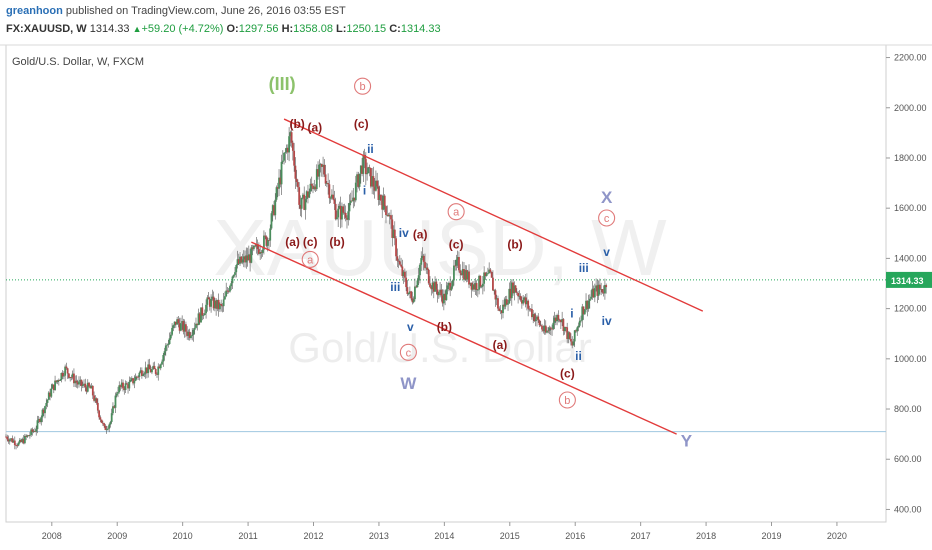 The image size is (932, 550). What do you see at coordinates (341, 29) in the screenshot?
I see `low-label: L:` at bounding box center [341, 29].